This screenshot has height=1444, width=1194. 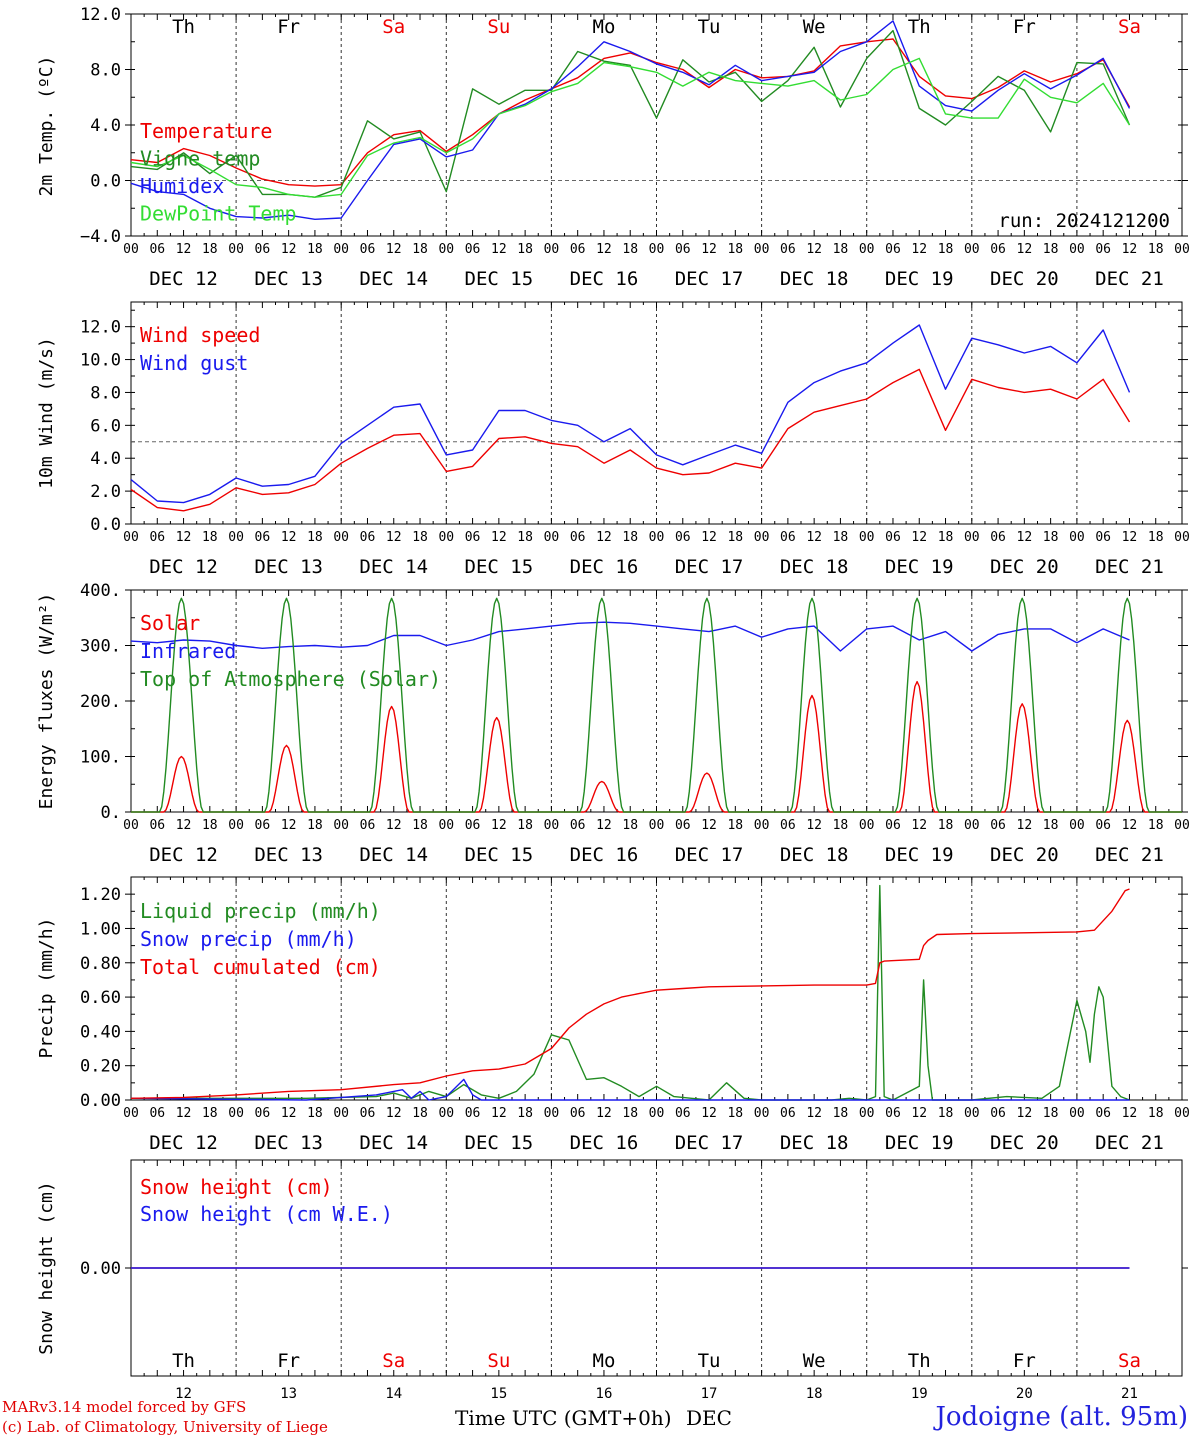 I want to click on y-tick-label: 4.0, so click(x=105, y=126).